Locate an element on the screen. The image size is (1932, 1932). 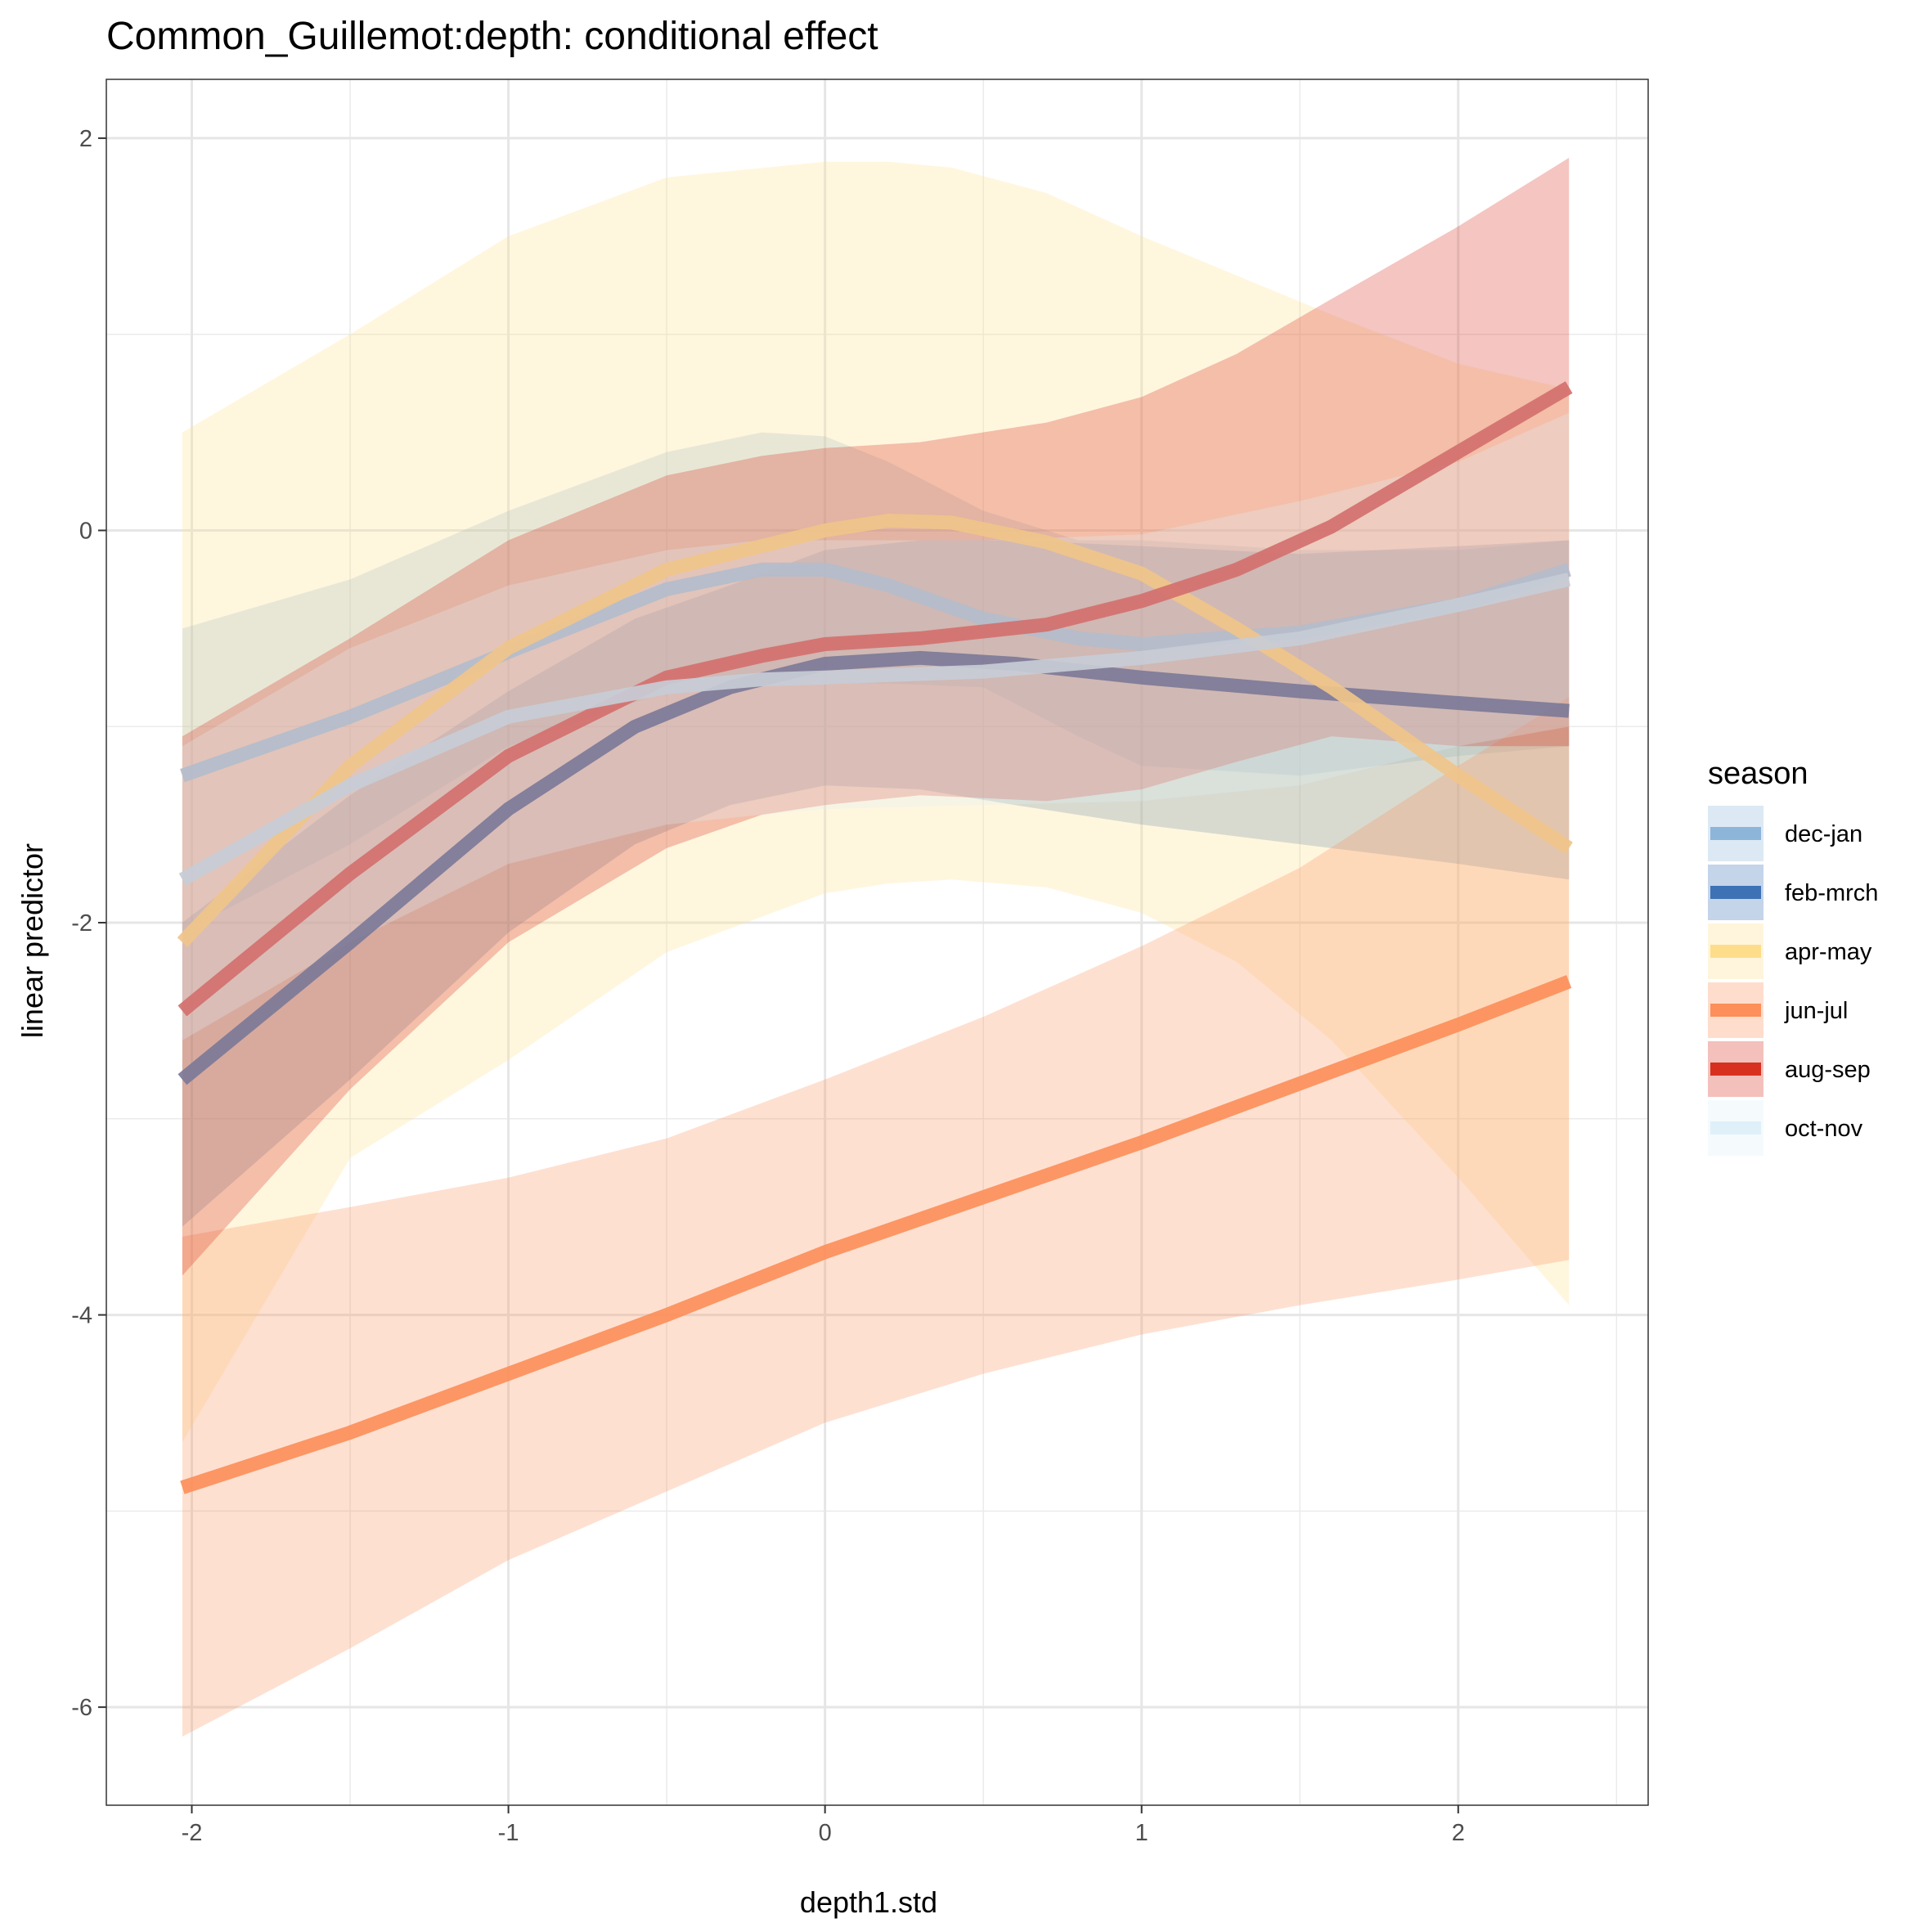
legend-item-dec-jan: dec-jan is located at coordinates (1785, 834).